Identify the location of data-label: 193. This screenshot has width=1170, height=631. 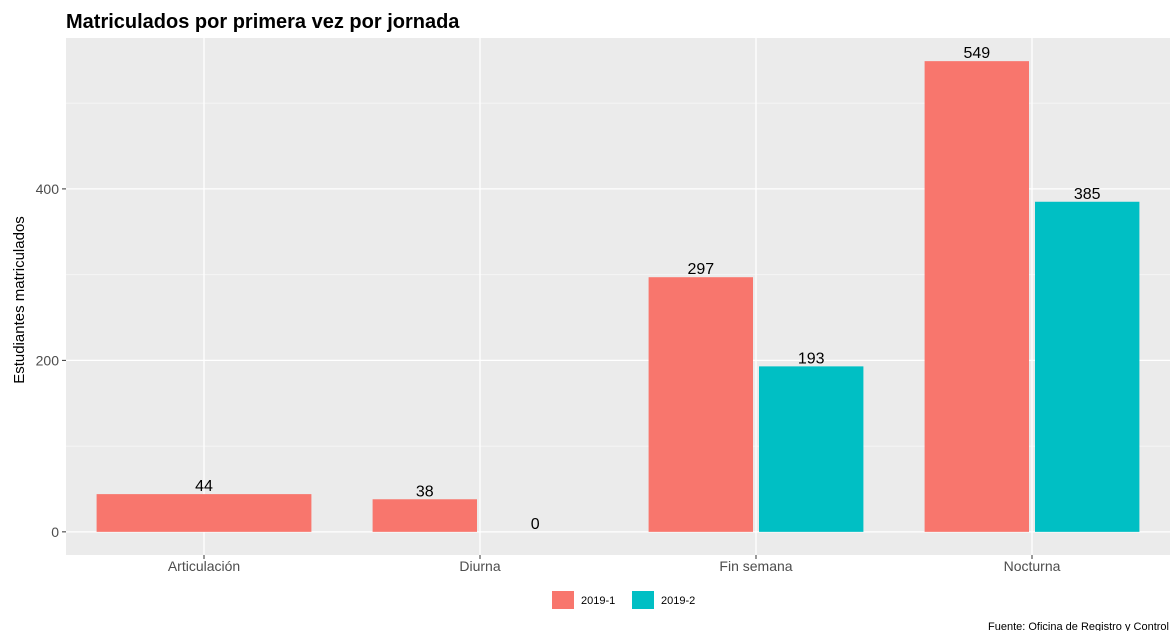
(811, 358).